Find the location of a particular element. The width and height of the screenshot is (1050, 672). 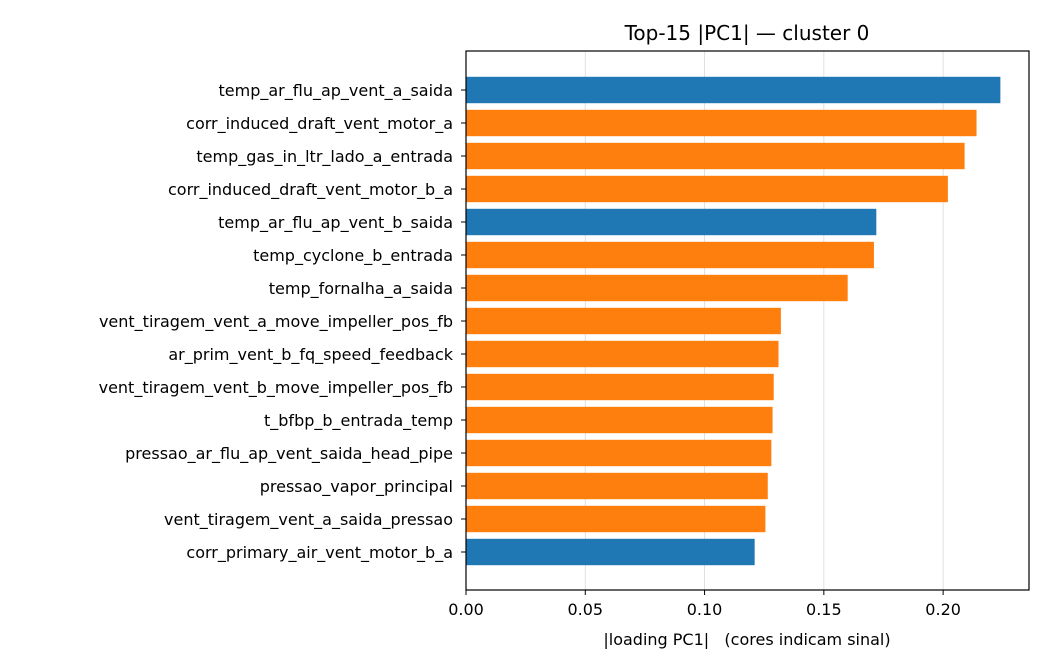

y-tick-label: temp_ar_flu_ap_vent_b_saida is located at coordinates (335, 223).